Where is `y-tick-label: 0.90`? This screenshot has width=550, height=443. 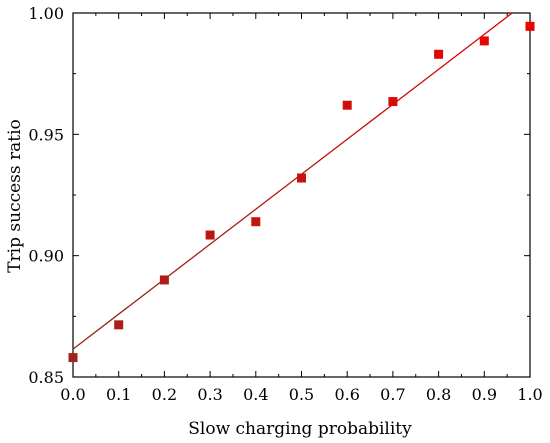
y-tick-label: 0.90 is located at coordinates (46, 256).